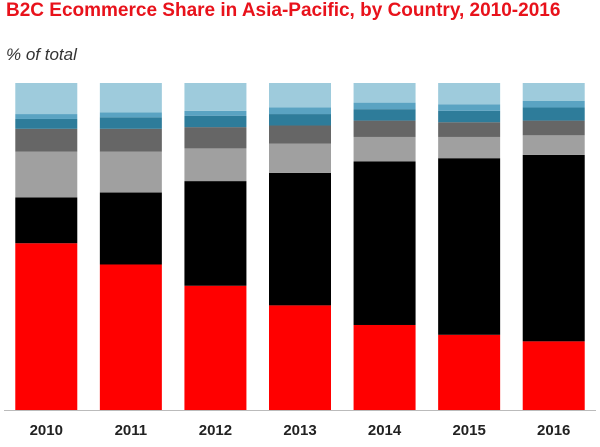  What do you see at coordinates (41, 54) in the screenshot?
I see `chart-subtitle: % of total` at bounding box center [41, 54].